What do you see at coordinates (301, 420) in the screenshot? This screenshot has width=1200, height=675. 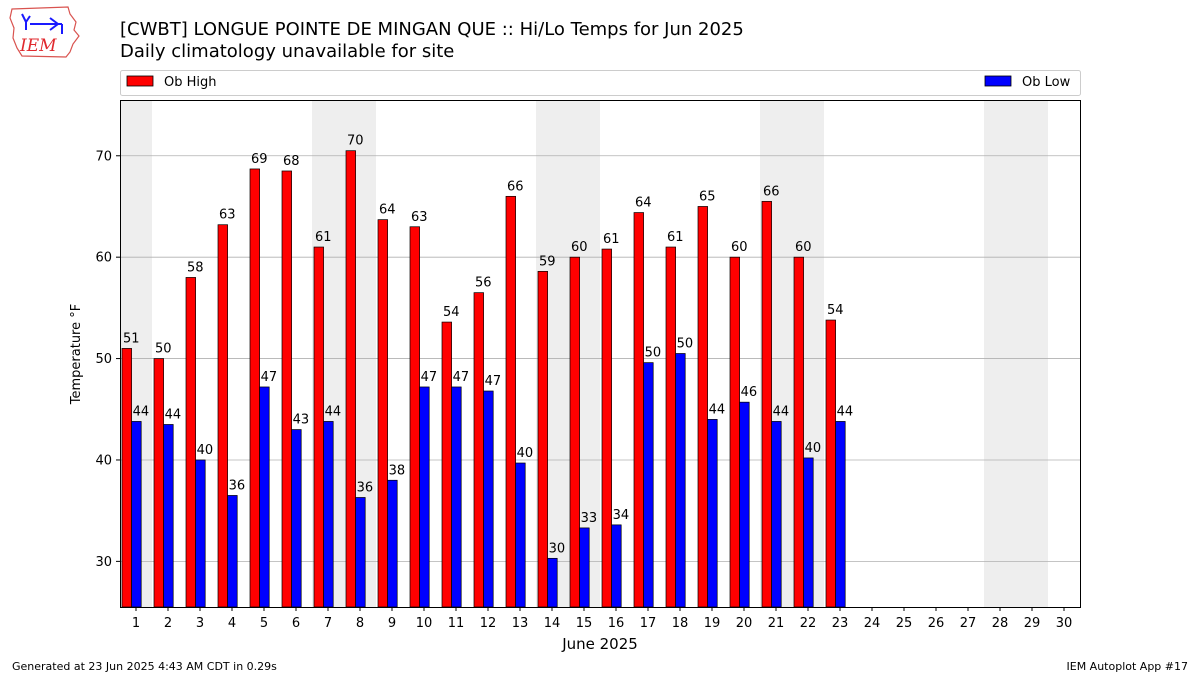 I see `bar-low-label: 43` at bounding box center [301, 420].